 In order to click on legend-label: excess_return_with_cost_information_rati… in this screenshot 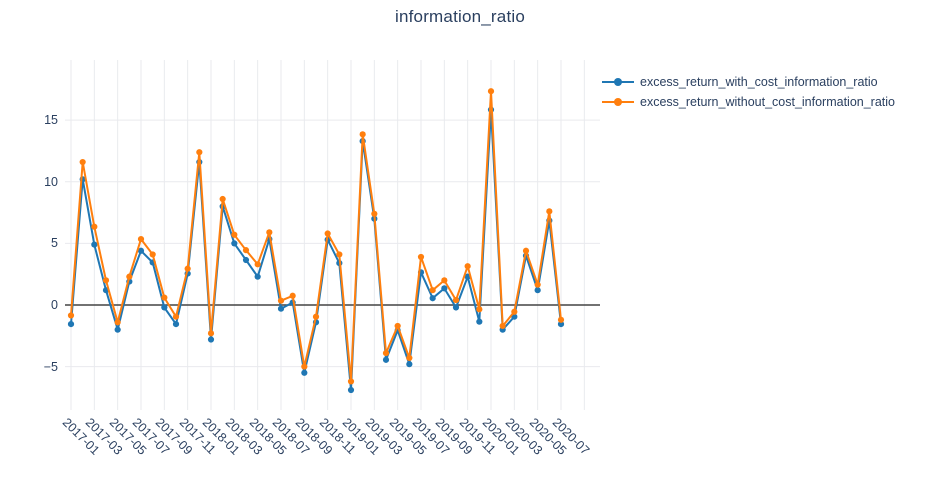, I will do `click(759, 82)`.